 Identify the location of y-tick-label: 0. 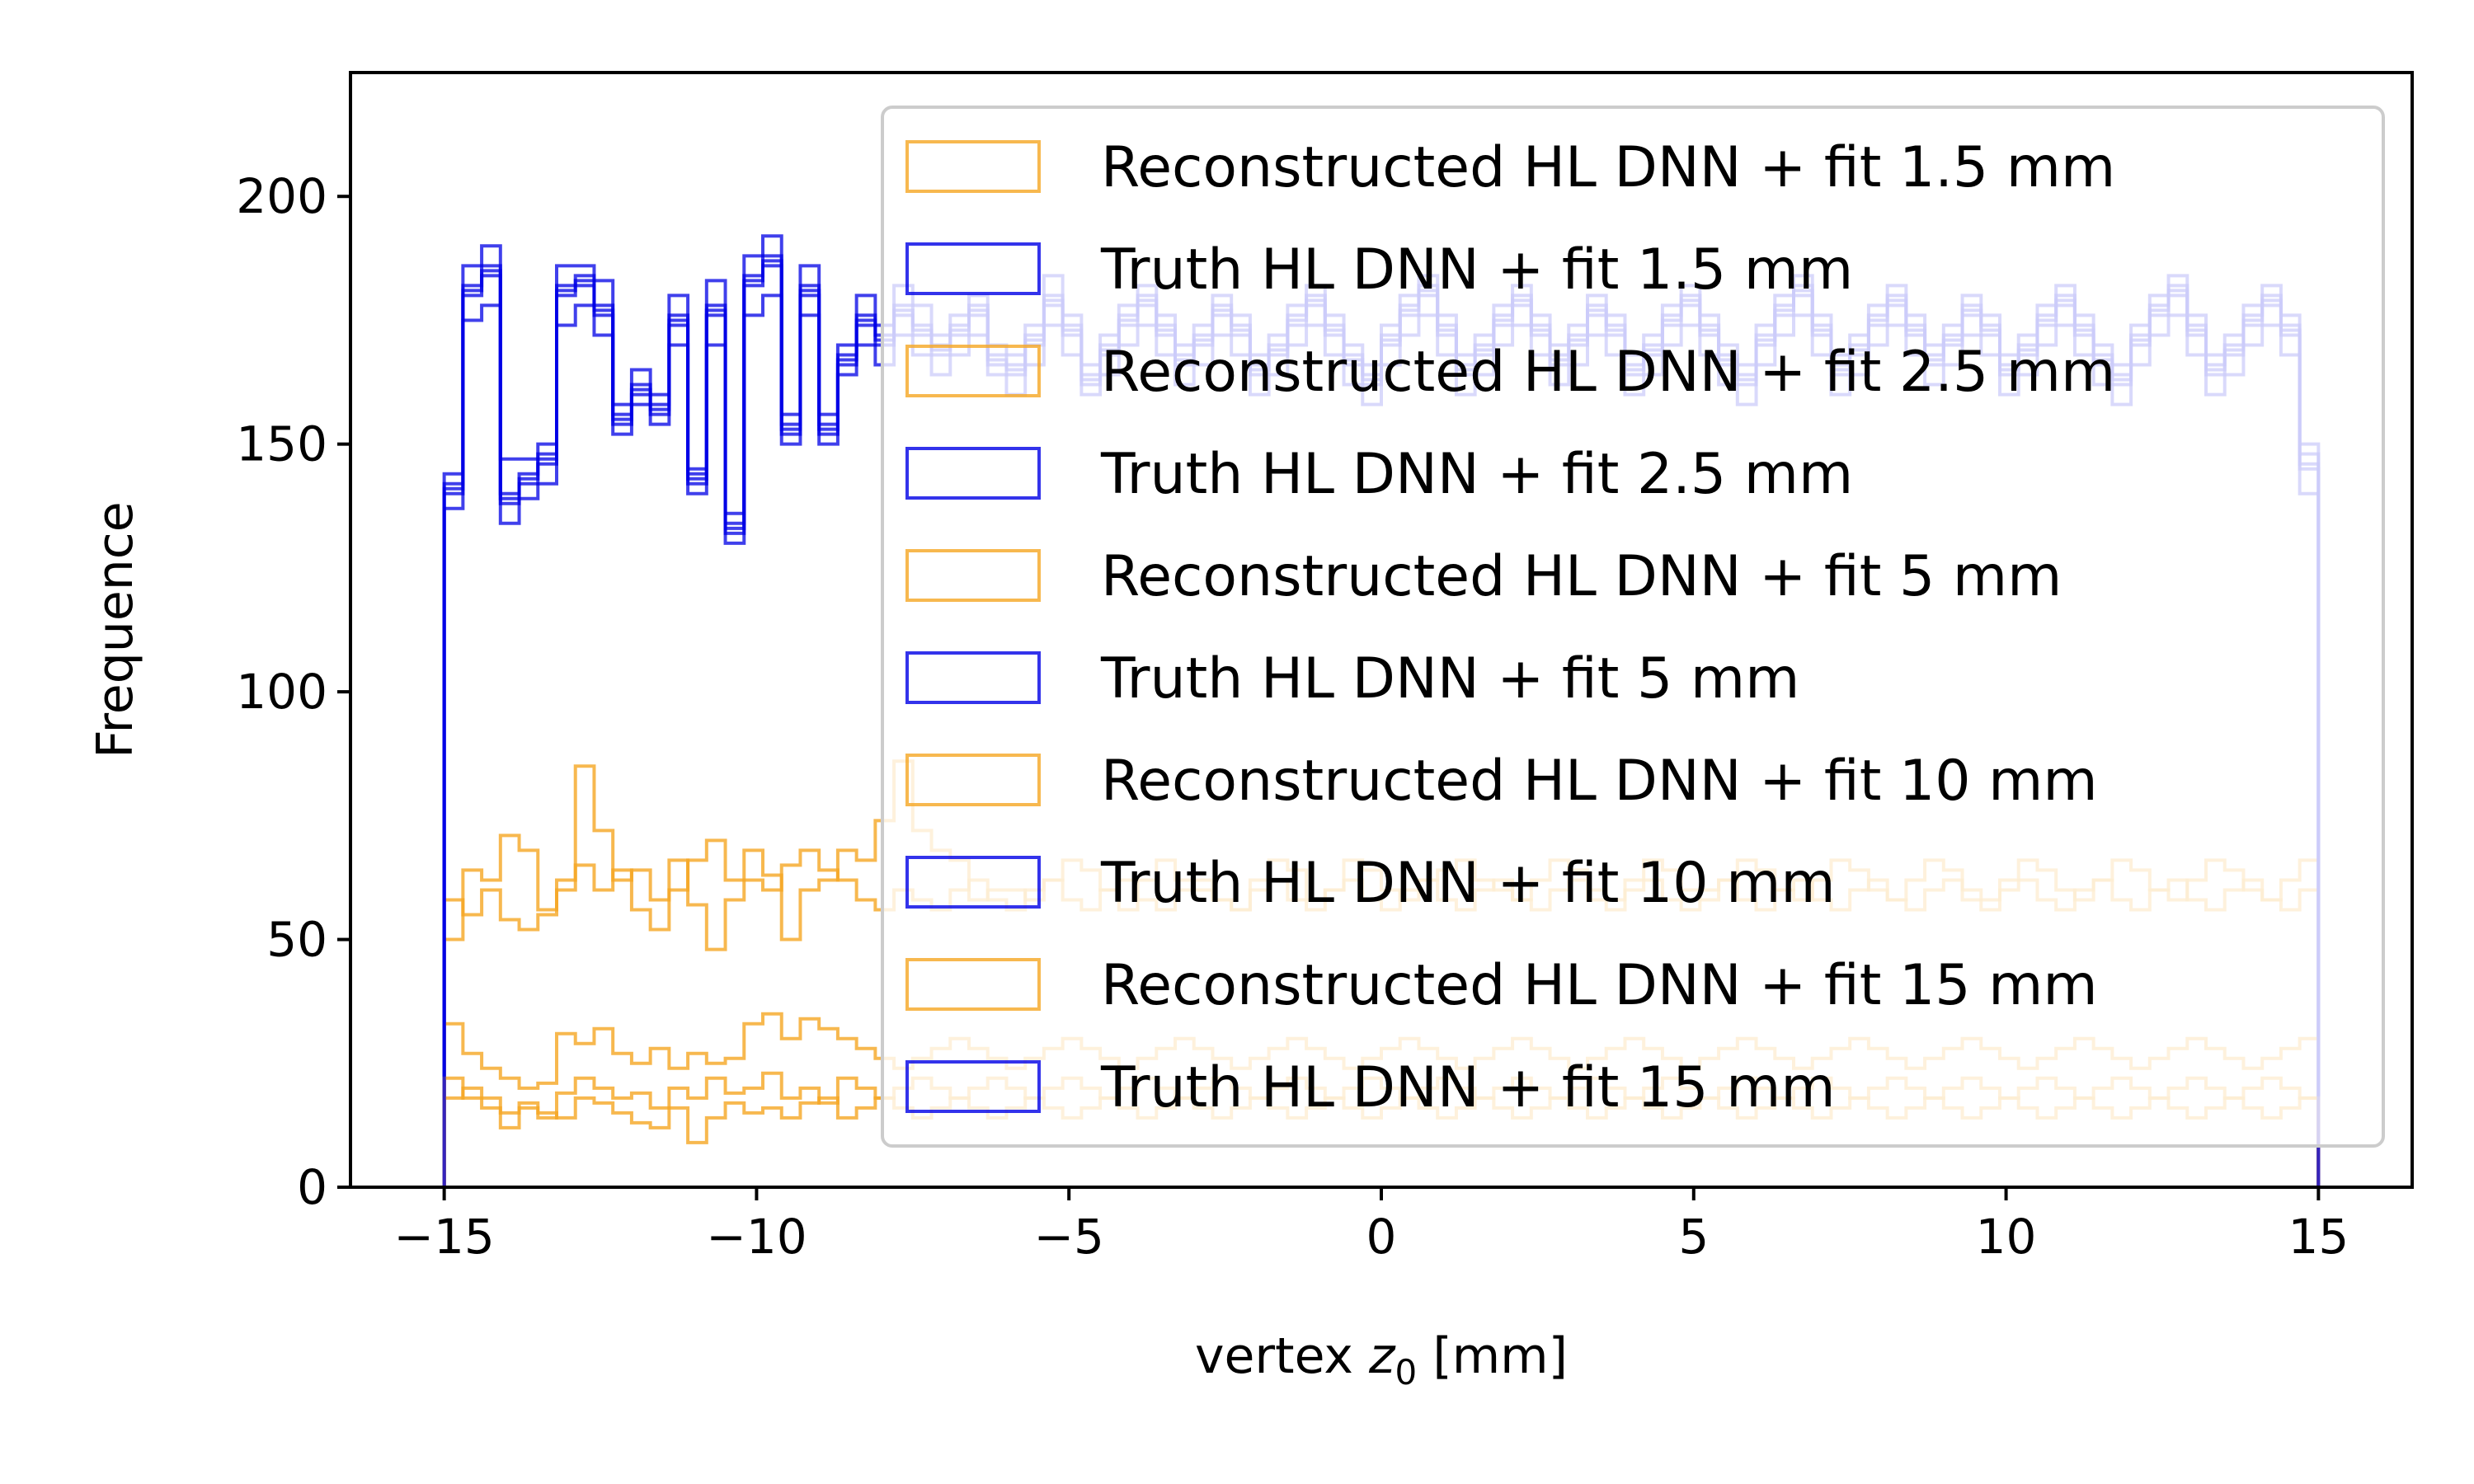
(312, 1187).